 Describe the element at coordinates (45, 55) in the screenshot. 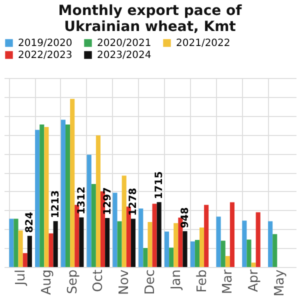

I see `legend-label: 2022/2023` at that location.